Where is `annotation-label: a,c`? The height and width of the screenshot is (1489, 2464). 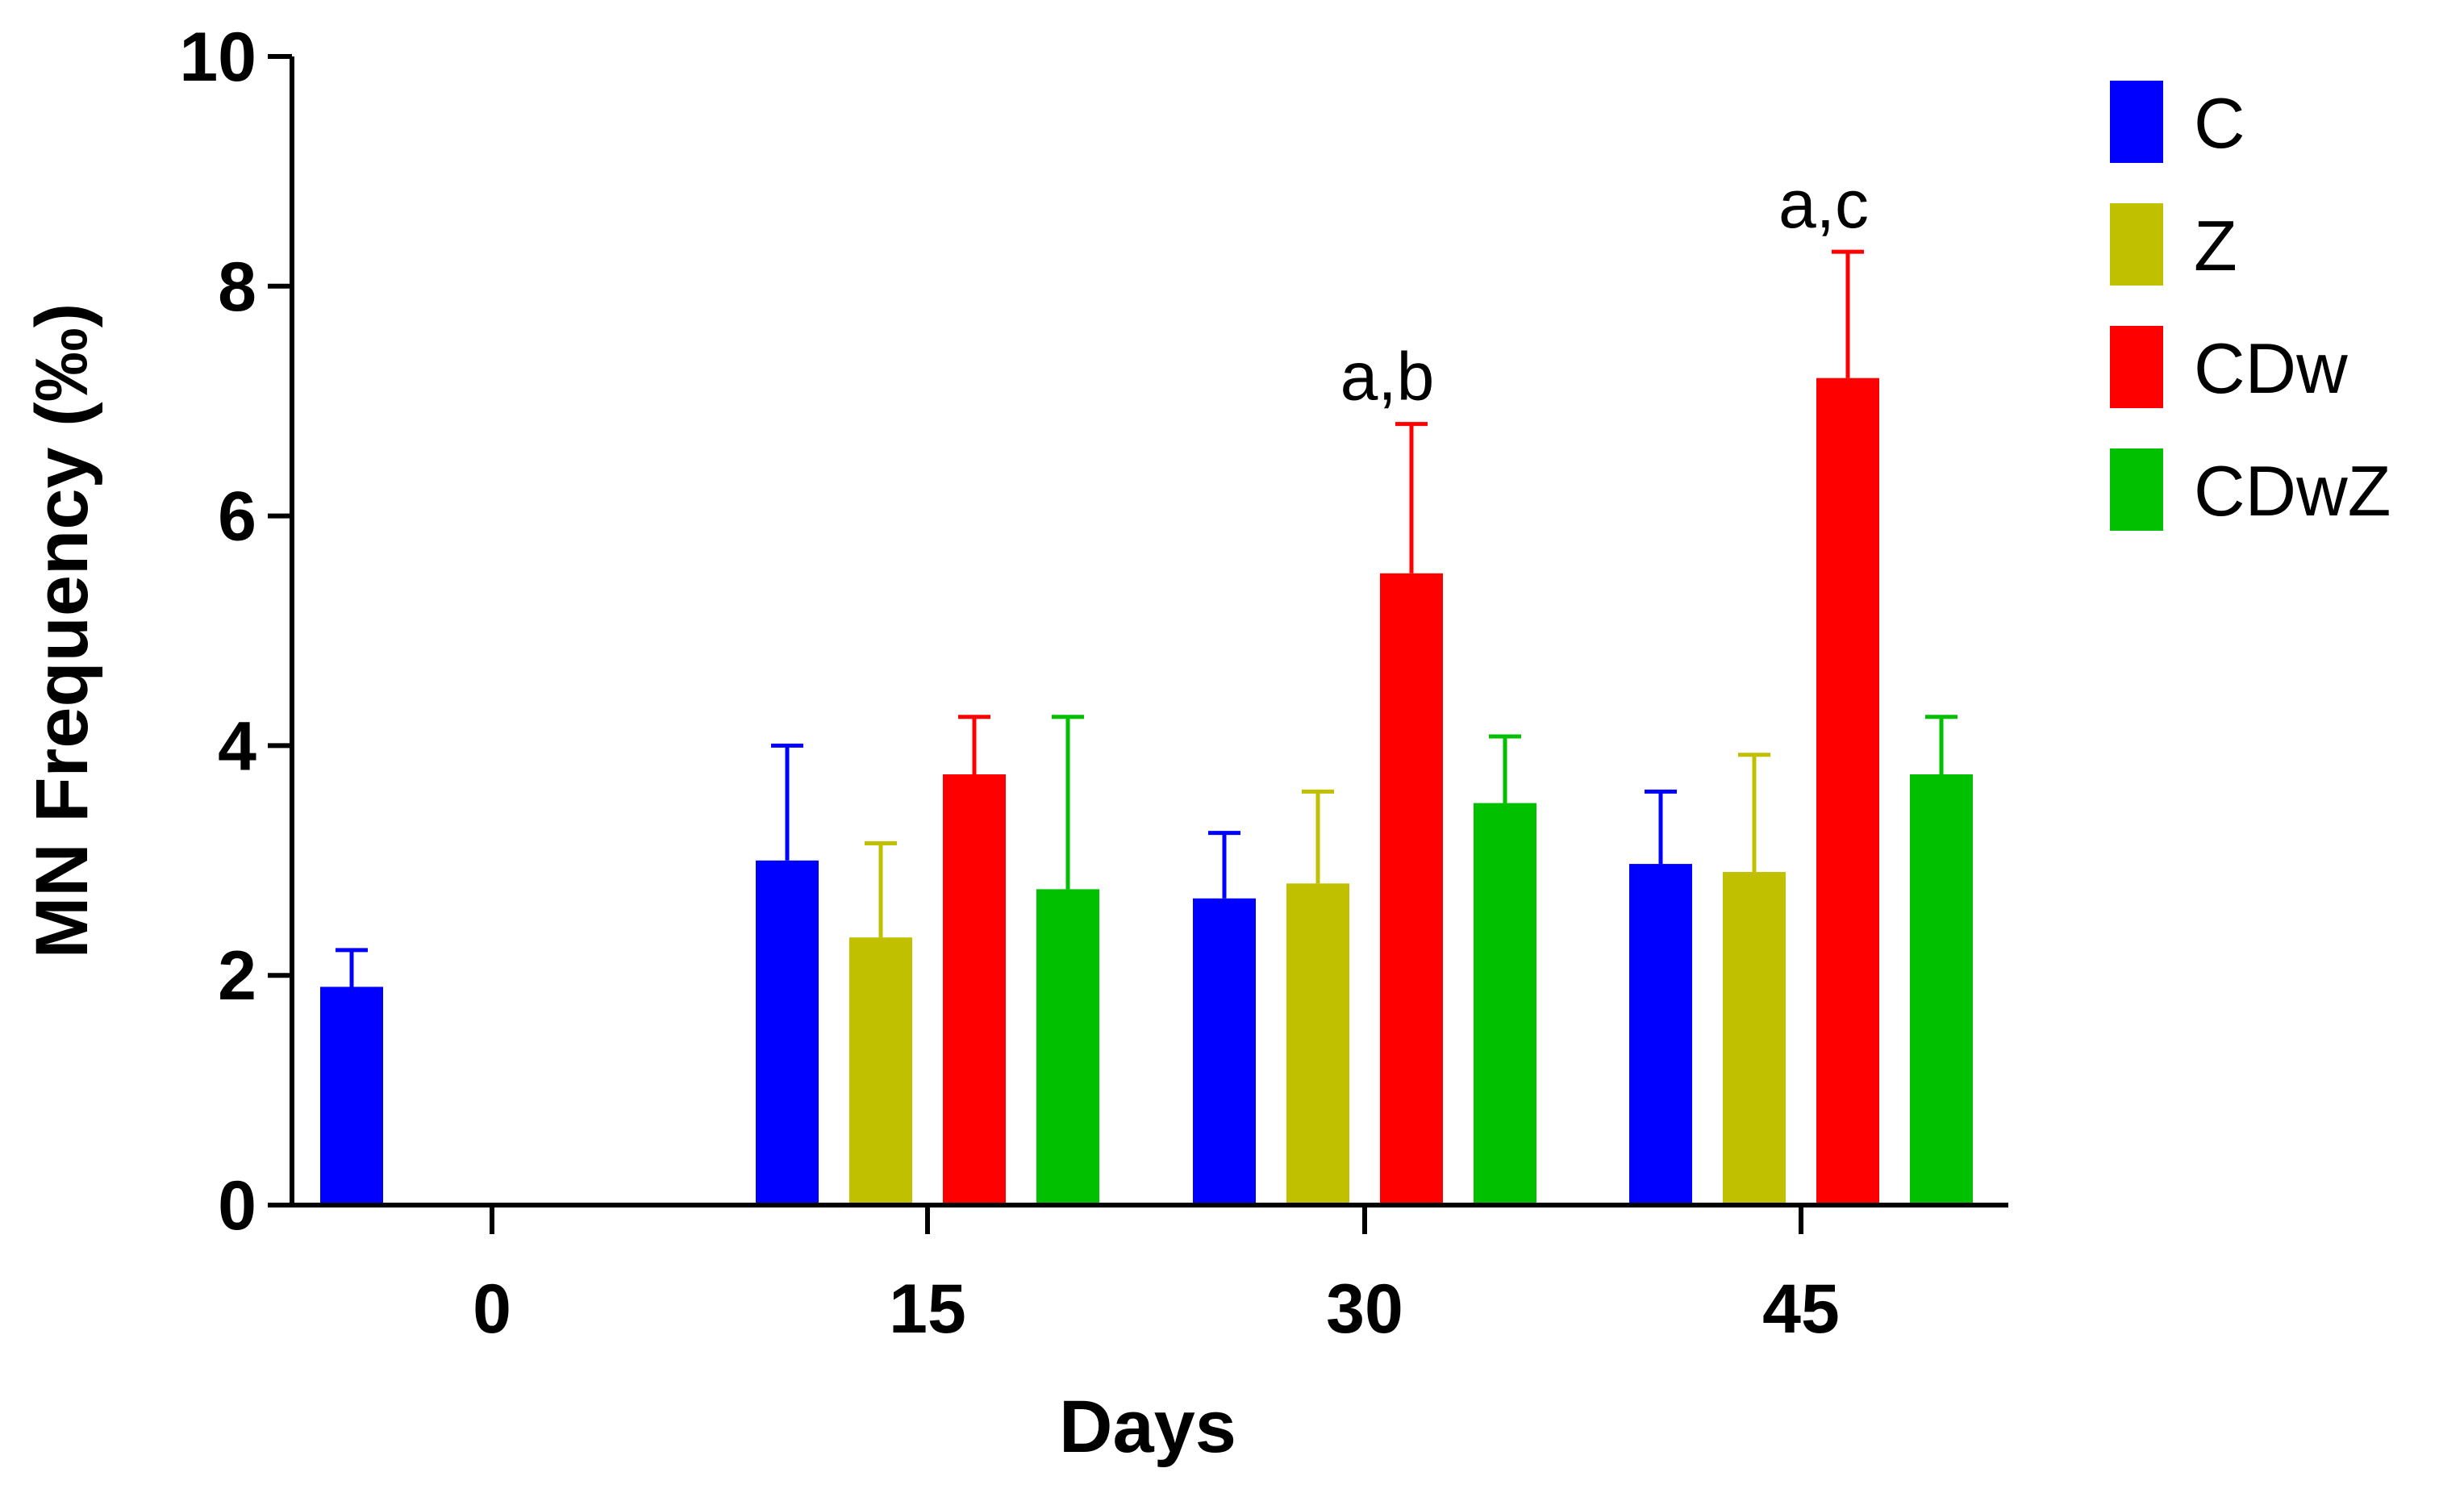 annotation-label: a,c is located at coordinates (1823, 204).